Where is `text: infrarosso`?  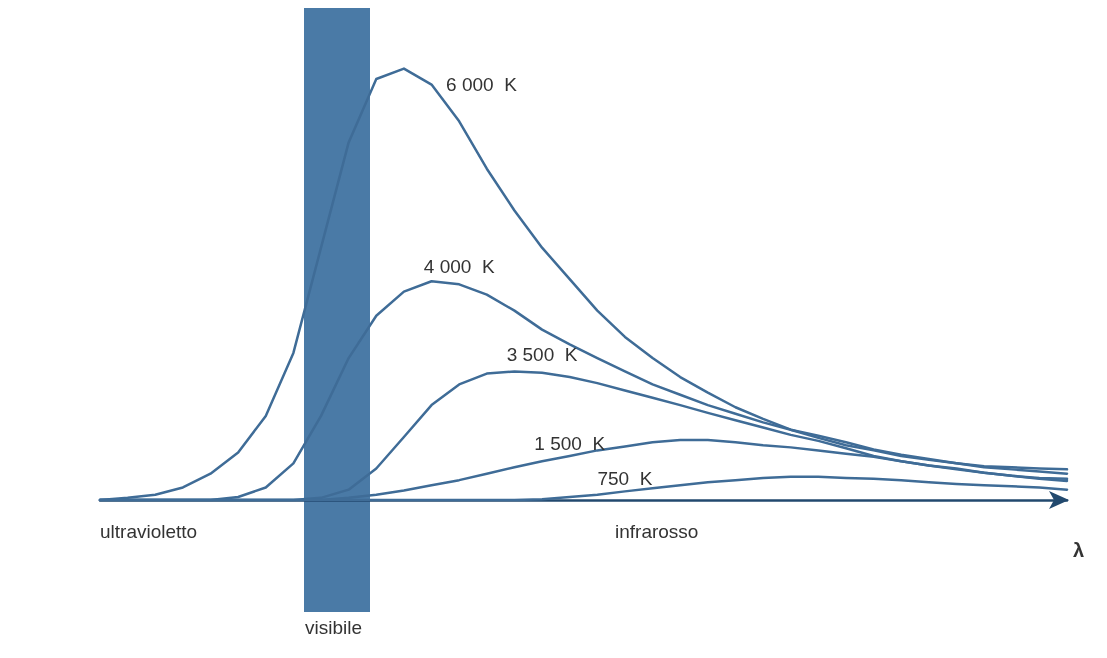 text: infrarosso is located at coordinates (657, 531).